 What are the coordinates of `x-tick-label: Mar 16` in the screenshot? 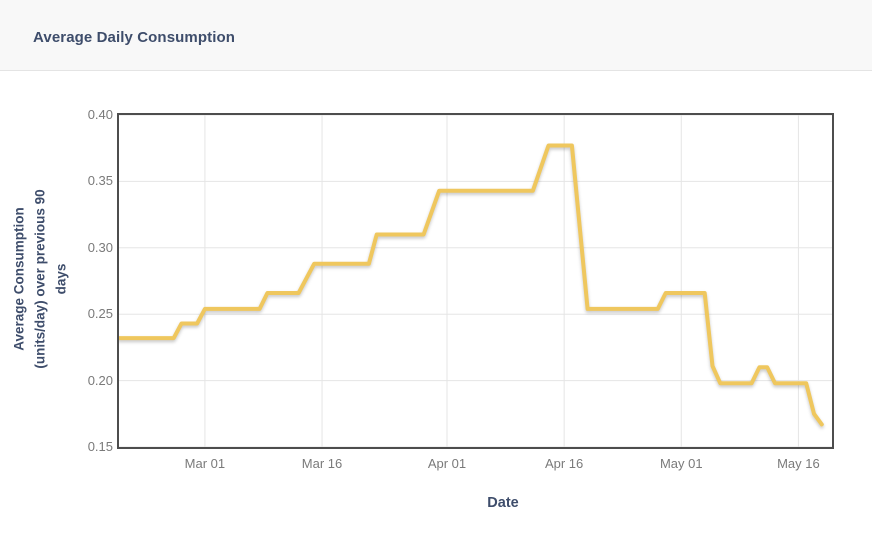 It's located at (322, 463).